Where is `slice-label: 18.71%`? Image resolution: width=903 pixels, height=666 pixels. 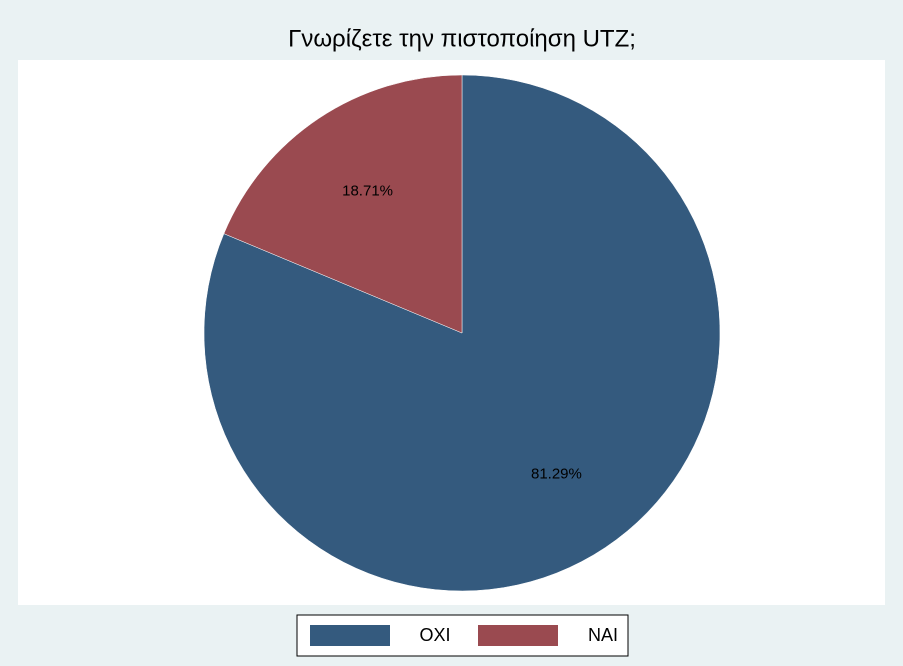 slice-label: 18.71% is located at coordinates (367, 190).